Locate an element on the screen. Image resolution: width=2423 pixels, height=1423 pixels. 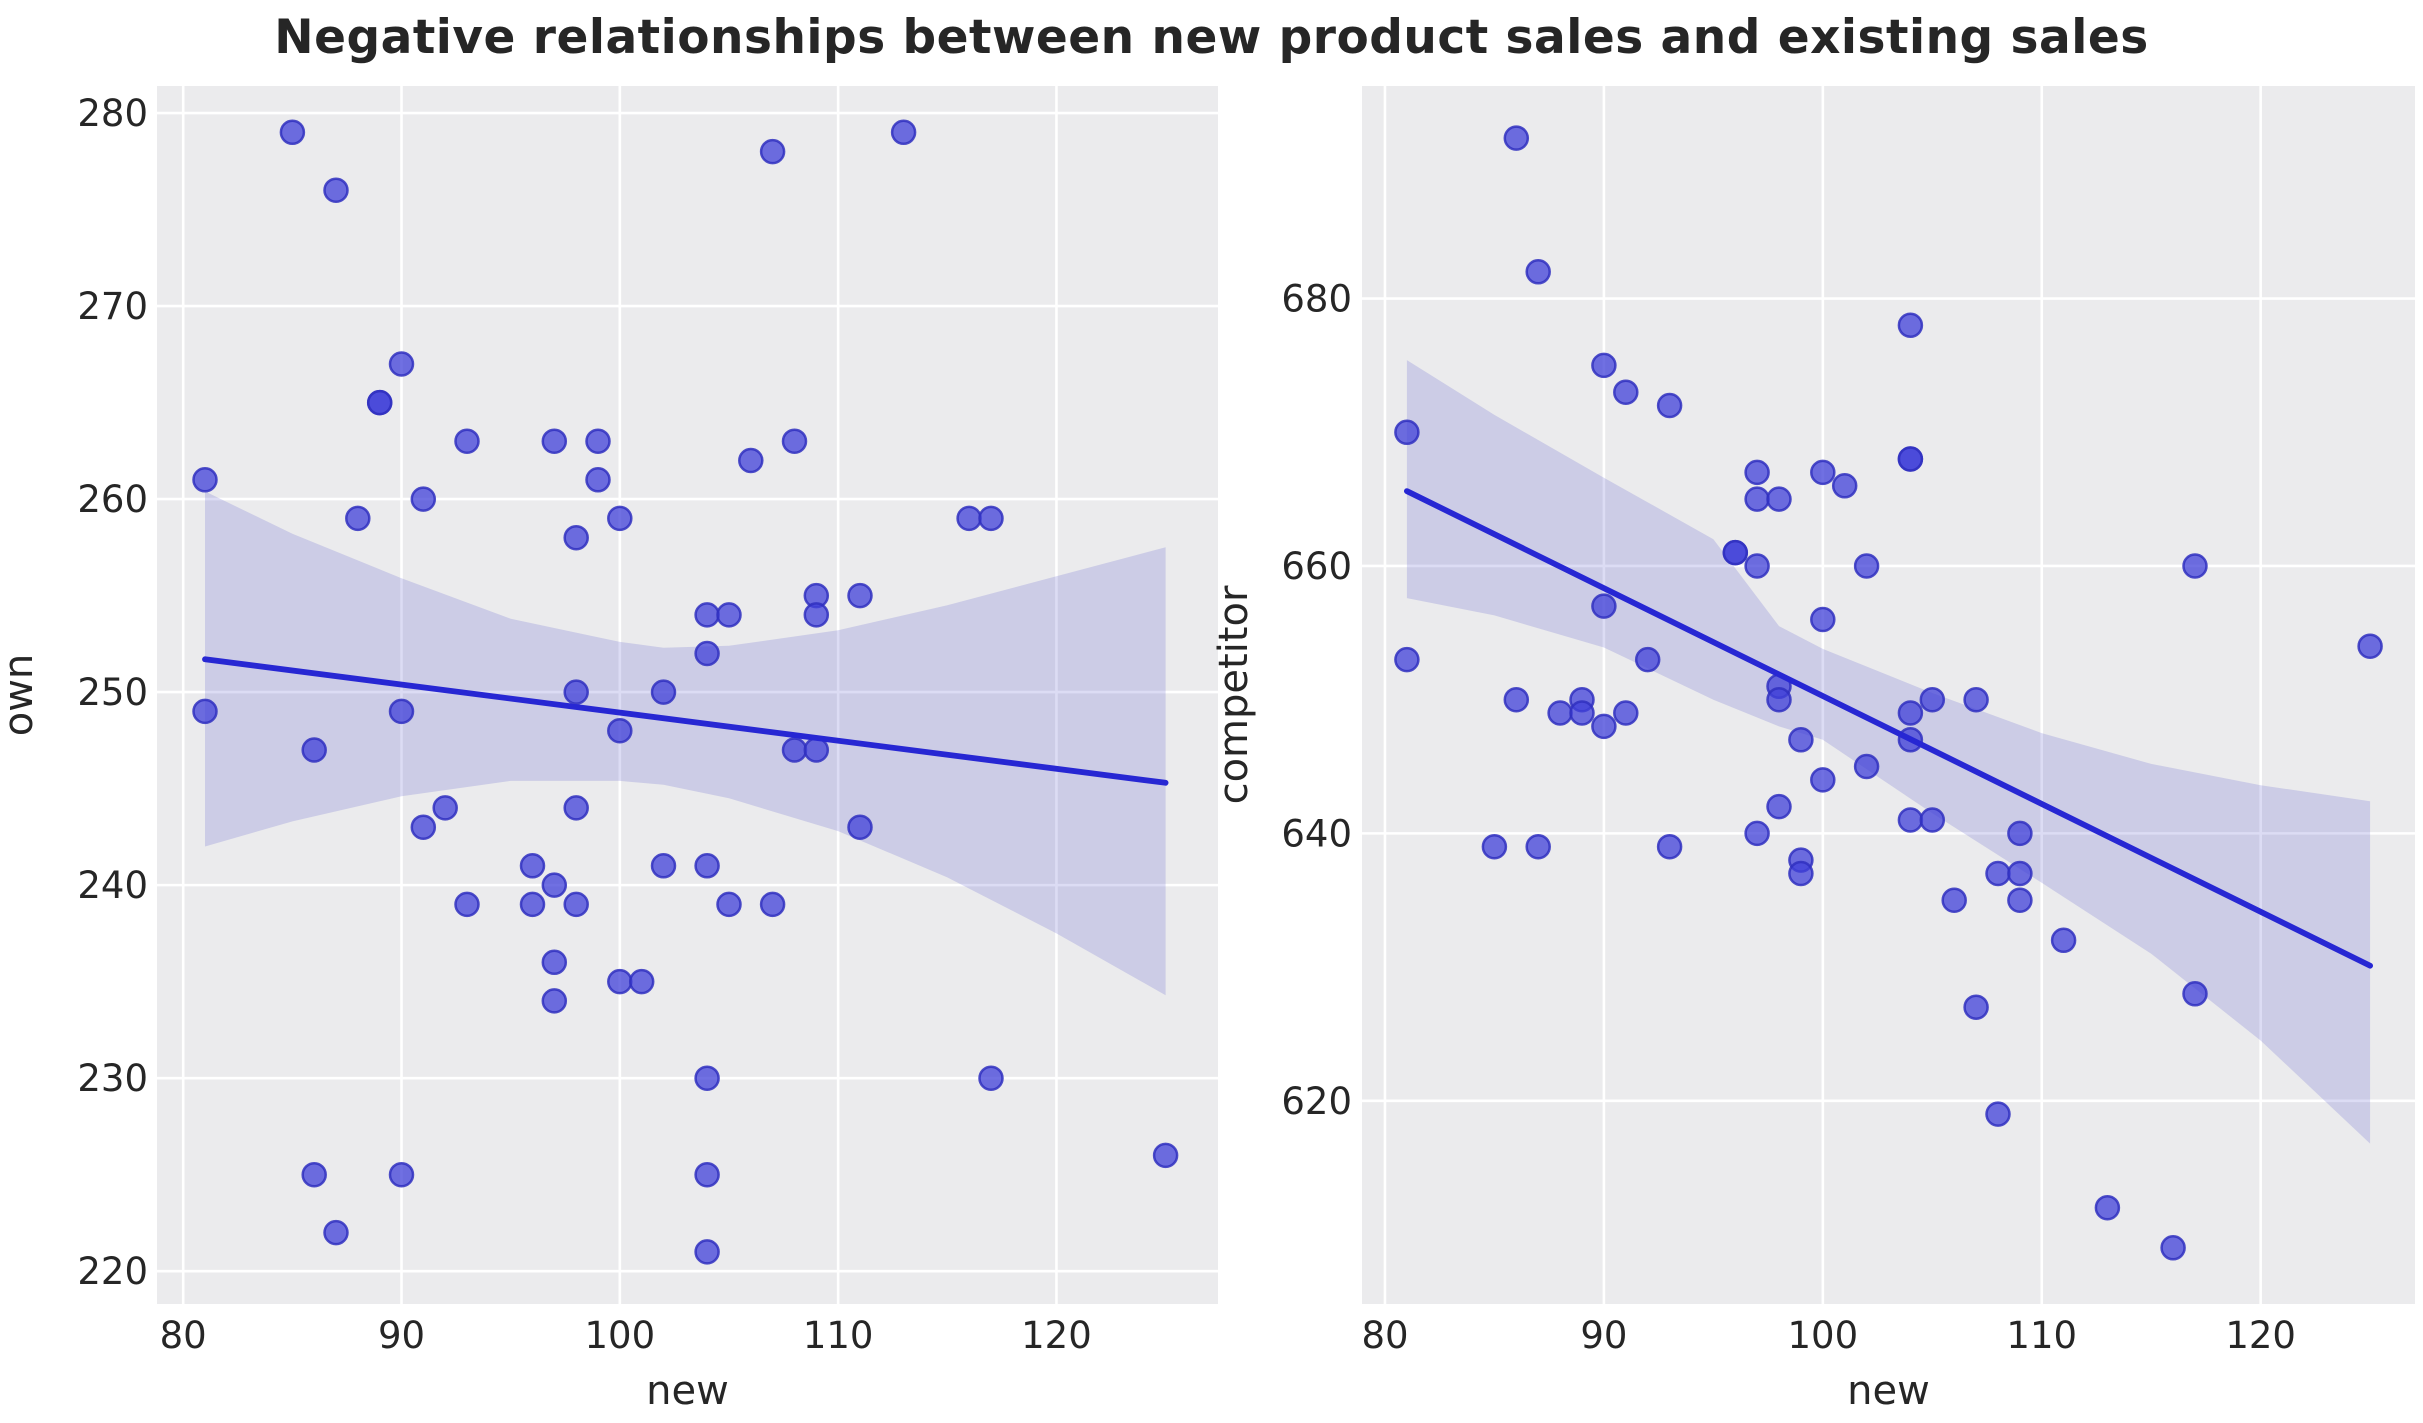
y-tick-label: 260 is located at coordinates (112, 499).